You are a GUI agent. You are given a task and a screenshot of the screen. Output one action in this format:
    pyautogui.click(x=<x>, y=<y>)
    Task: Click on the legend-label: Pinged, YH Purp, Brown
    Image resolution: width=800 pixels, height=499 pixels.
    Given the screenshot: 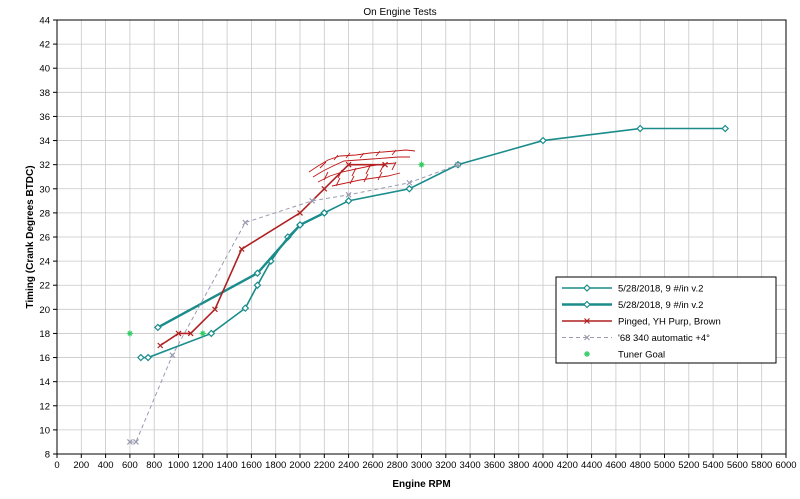 What is the action you would take?
    pyautogui.click(x=669, y=322)
    